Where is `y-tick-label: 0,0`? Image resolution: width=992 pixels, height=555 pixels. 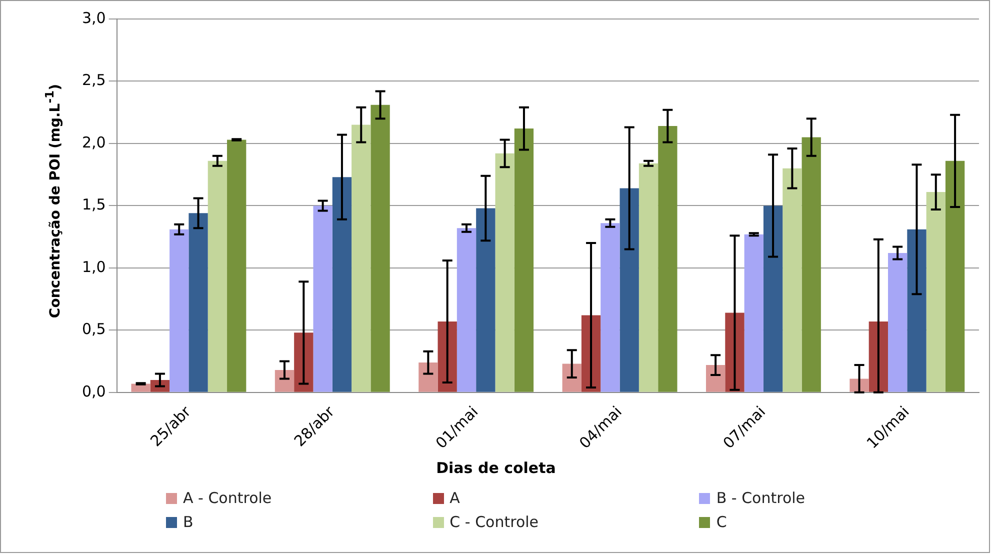 y-tick-label: 0,0 is located at coordinates (94, 391).